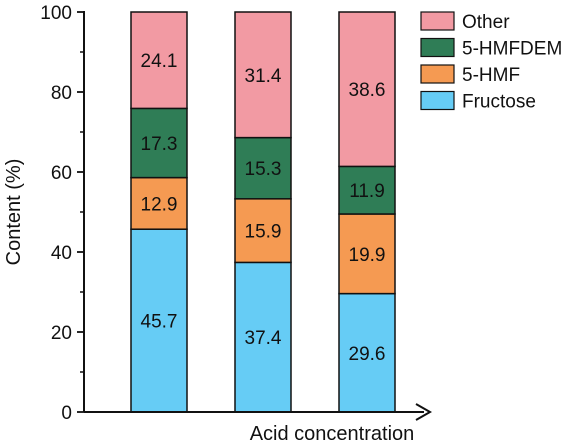  I want to click on data-label-5-hmf-3: 19.9, so click(367, 255).